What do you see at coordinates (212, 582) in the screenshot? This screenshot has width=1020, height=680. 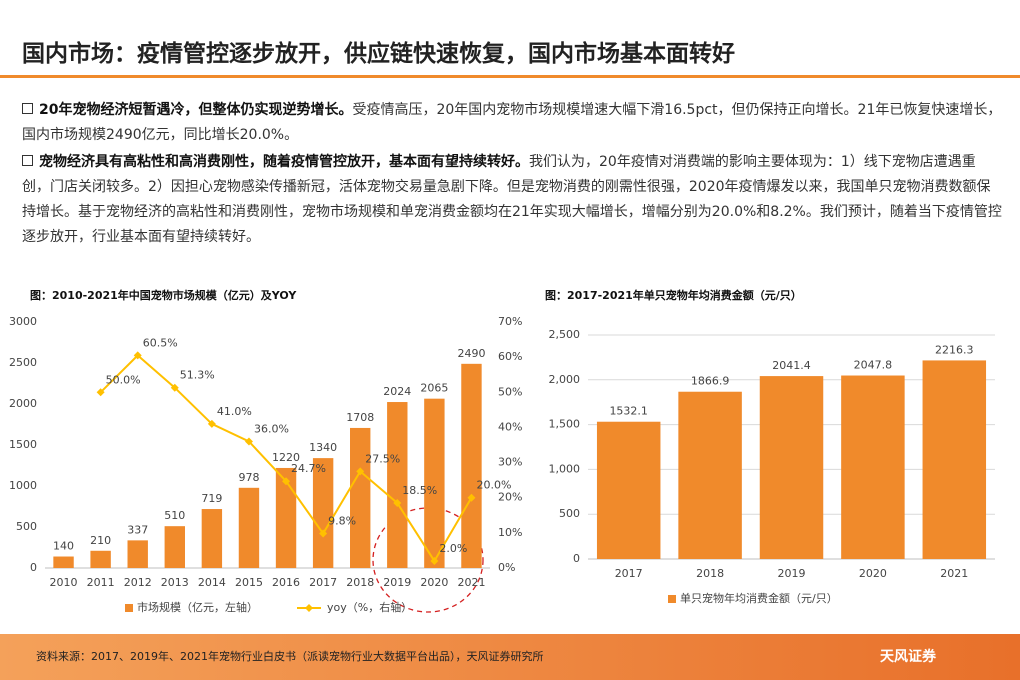 I see `x-tick-label: 2014` at bounding box center [212, 582].